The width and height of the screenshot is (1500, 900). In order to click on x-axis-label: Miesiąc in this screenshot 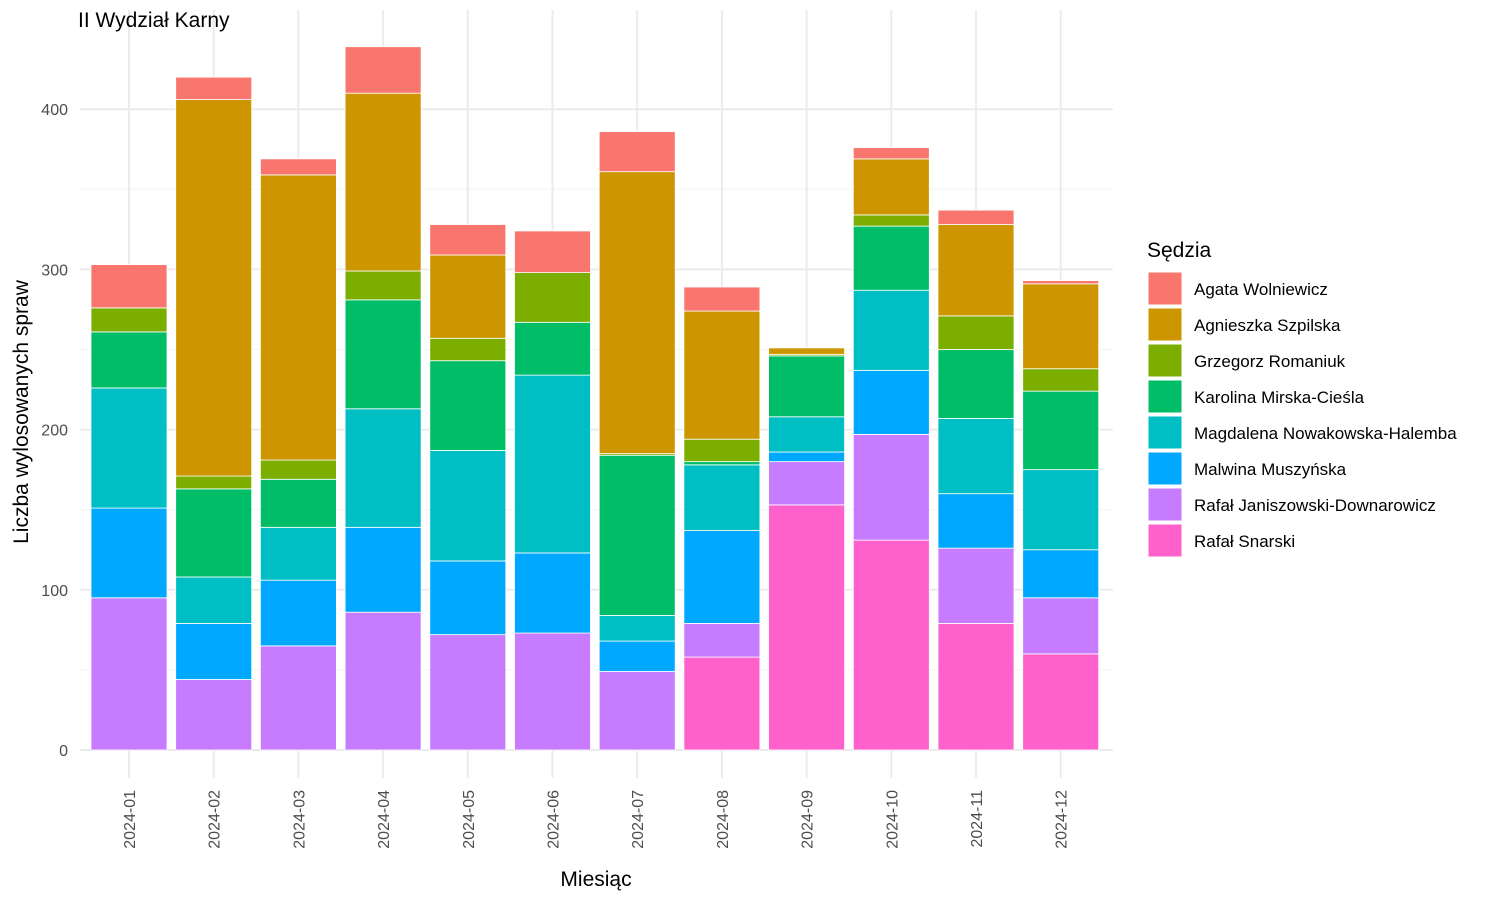, I will do `click(595, 879)`.